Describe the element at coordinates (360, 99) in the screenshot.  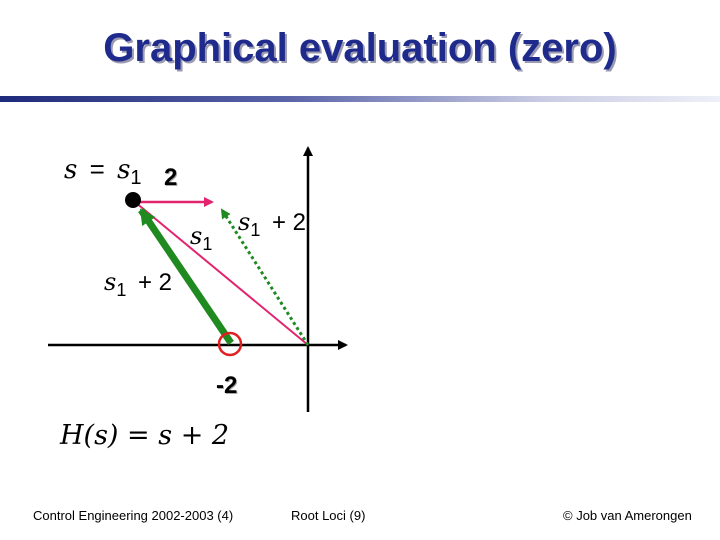
I see `title-underline` at that location.